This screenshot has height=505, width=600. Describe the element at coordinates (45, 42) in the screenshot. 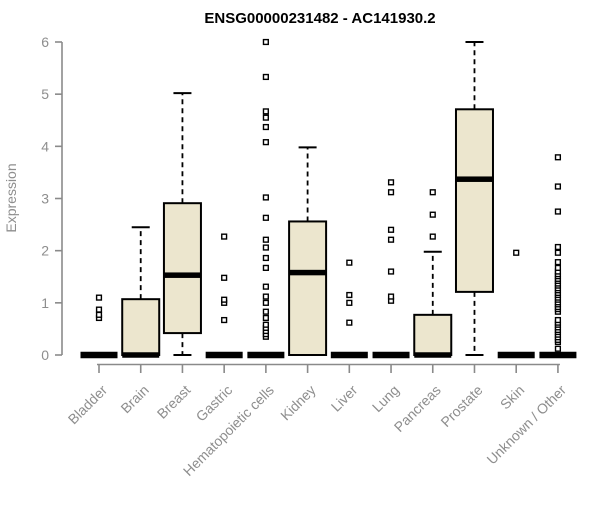

I see `y-tick-label: 6` at that location.